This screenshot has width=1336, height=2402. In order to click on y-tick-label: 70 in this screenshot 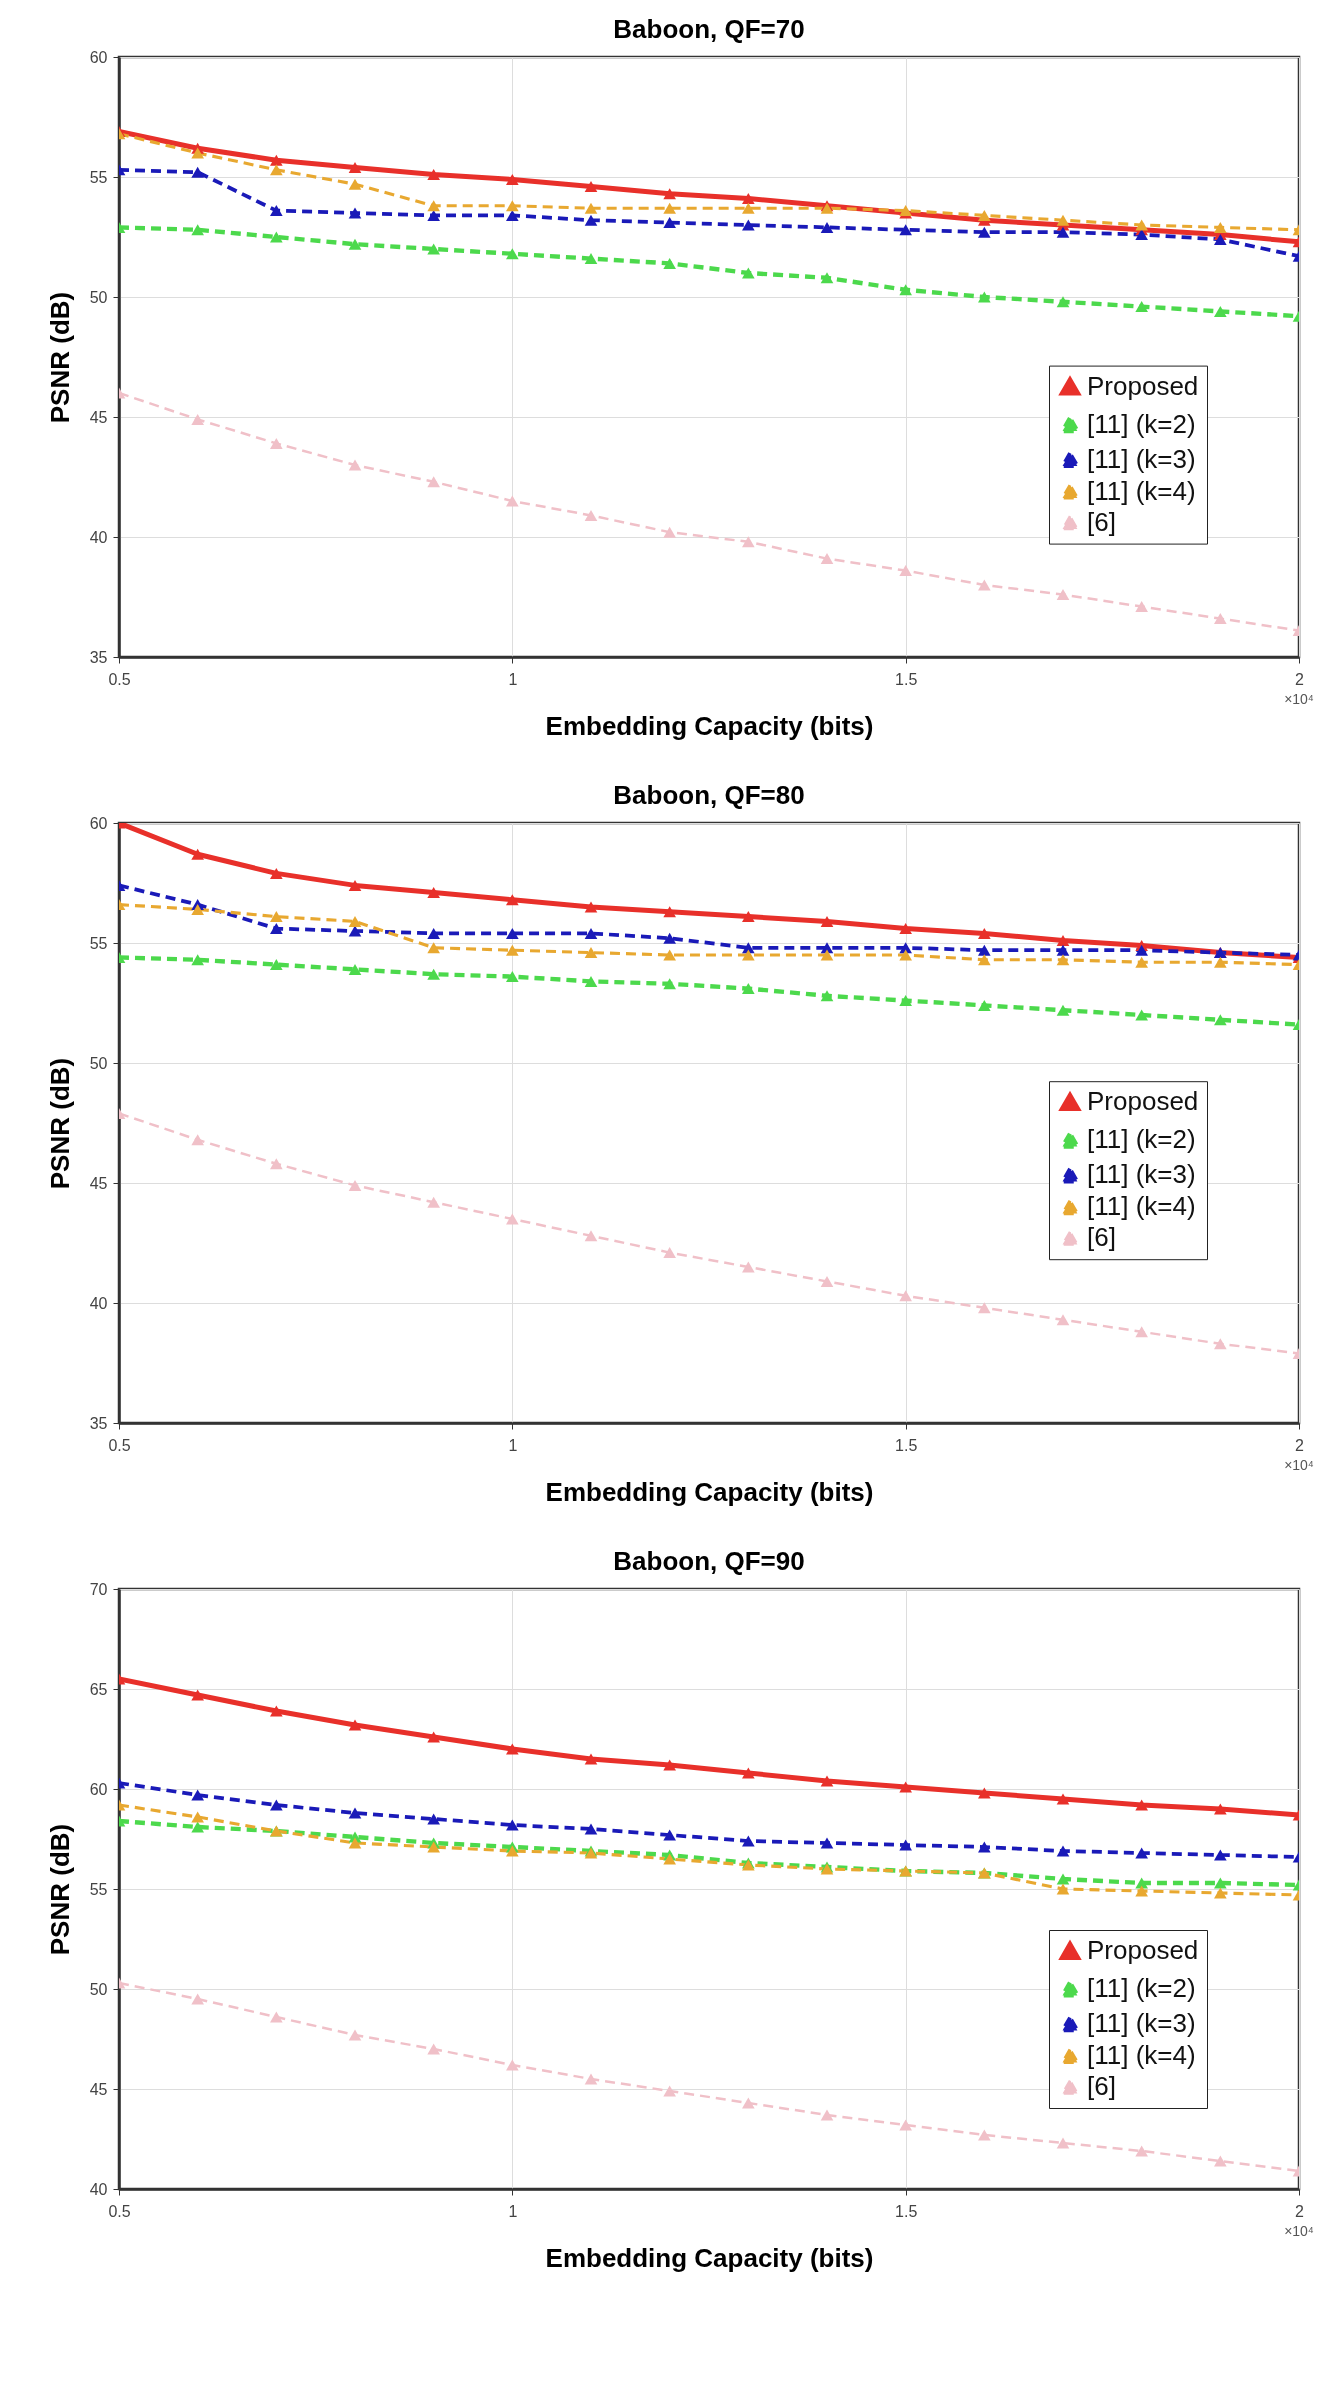, I will do `click(98, 1589)`.